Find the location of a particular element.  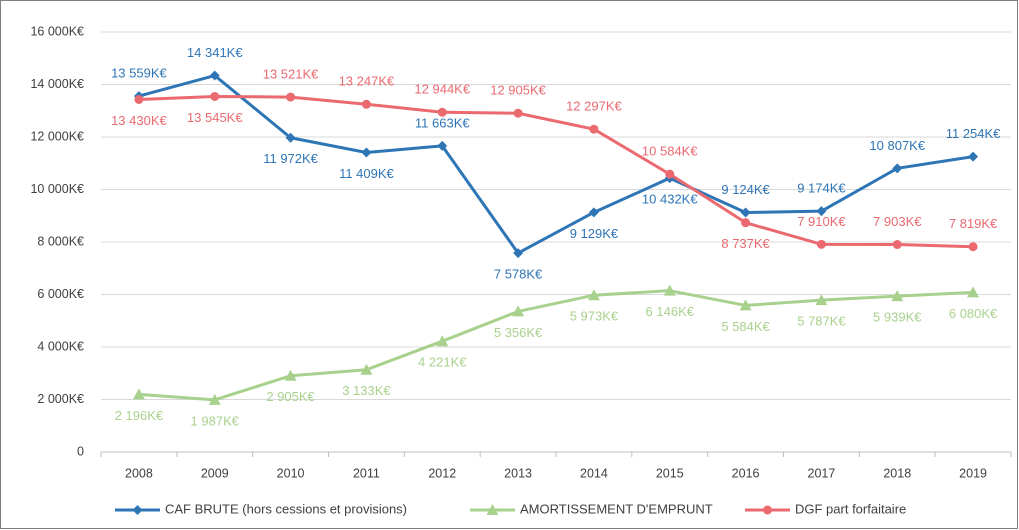

y-tick-label: 16 000K€ is located at coordinates (57, 31).